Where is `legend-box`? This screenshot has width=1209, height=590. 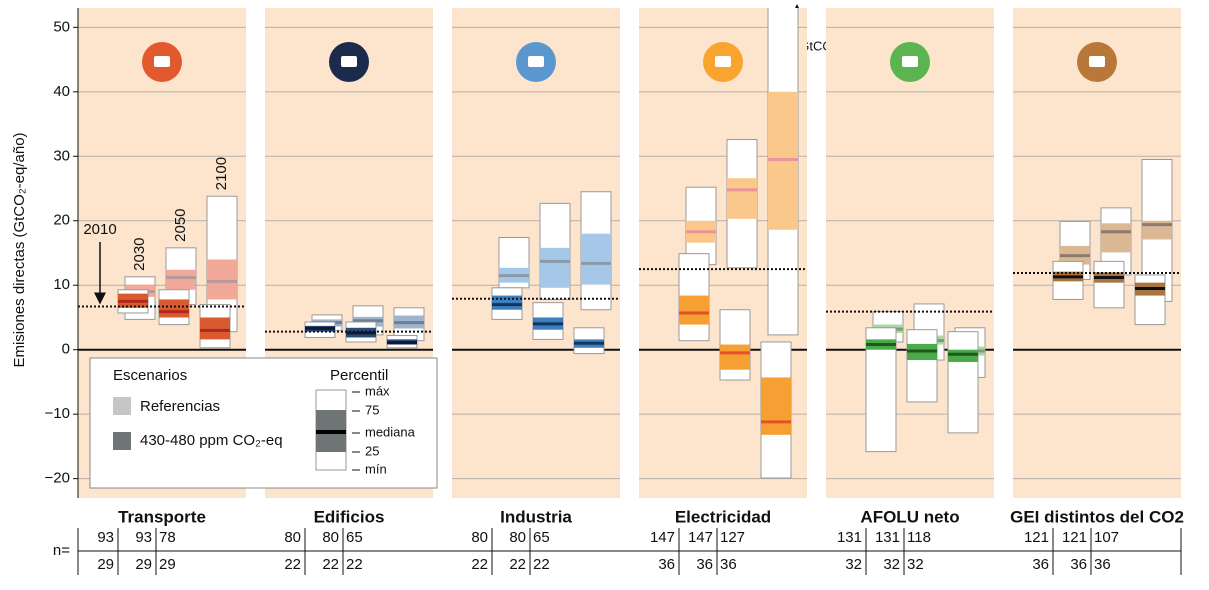 legend-box is located at coordinates (263, 423).